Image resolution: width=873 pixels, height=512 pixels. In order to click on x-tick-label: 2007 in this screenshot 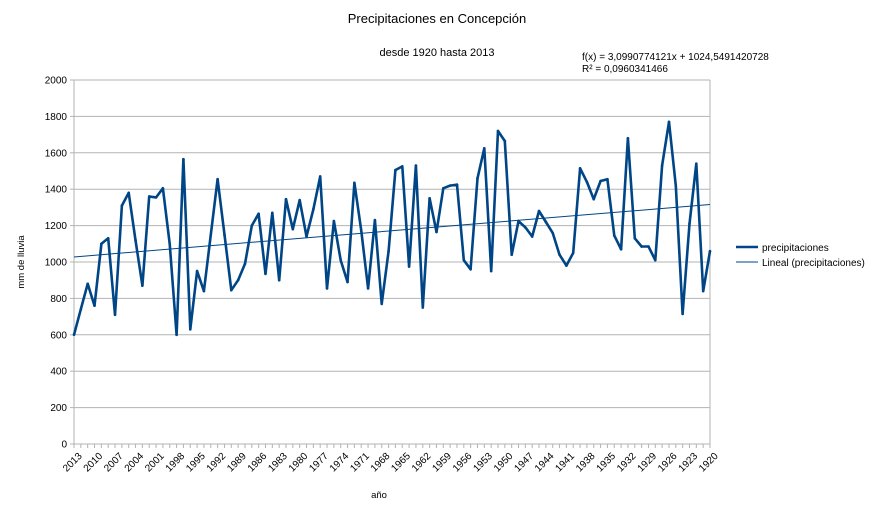, I will do `click(114, 463)`.